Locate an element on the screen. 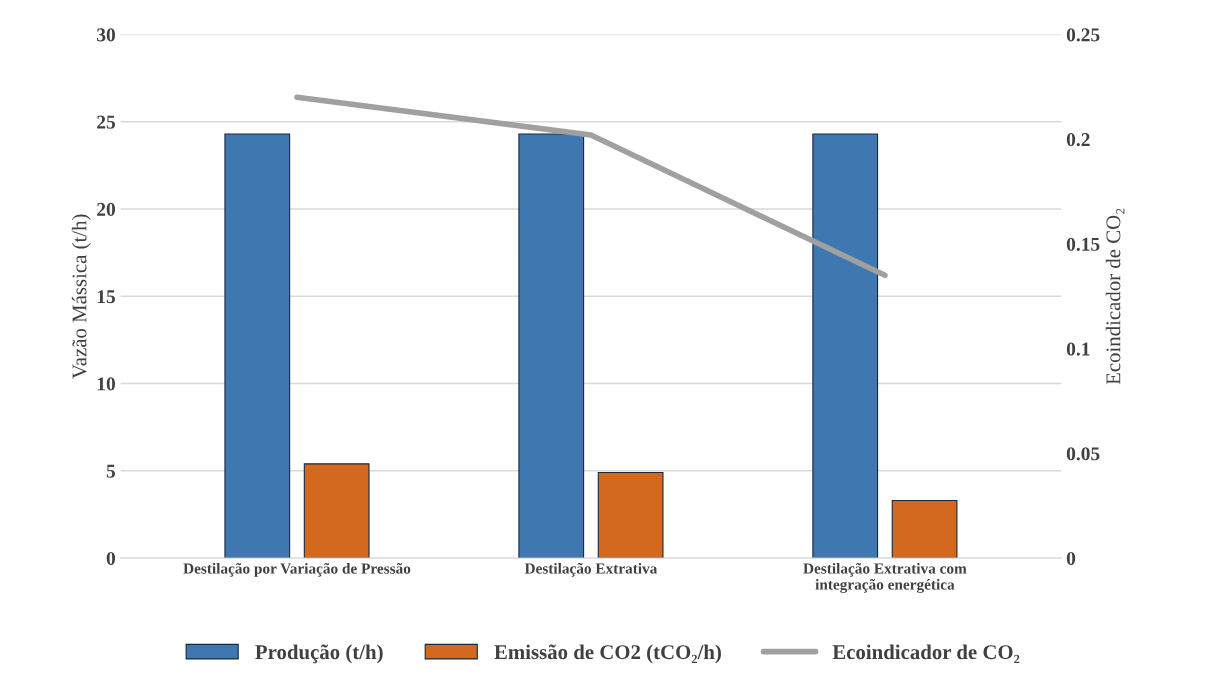  y-tick-label: 30 is located at coordinates (106, 35).